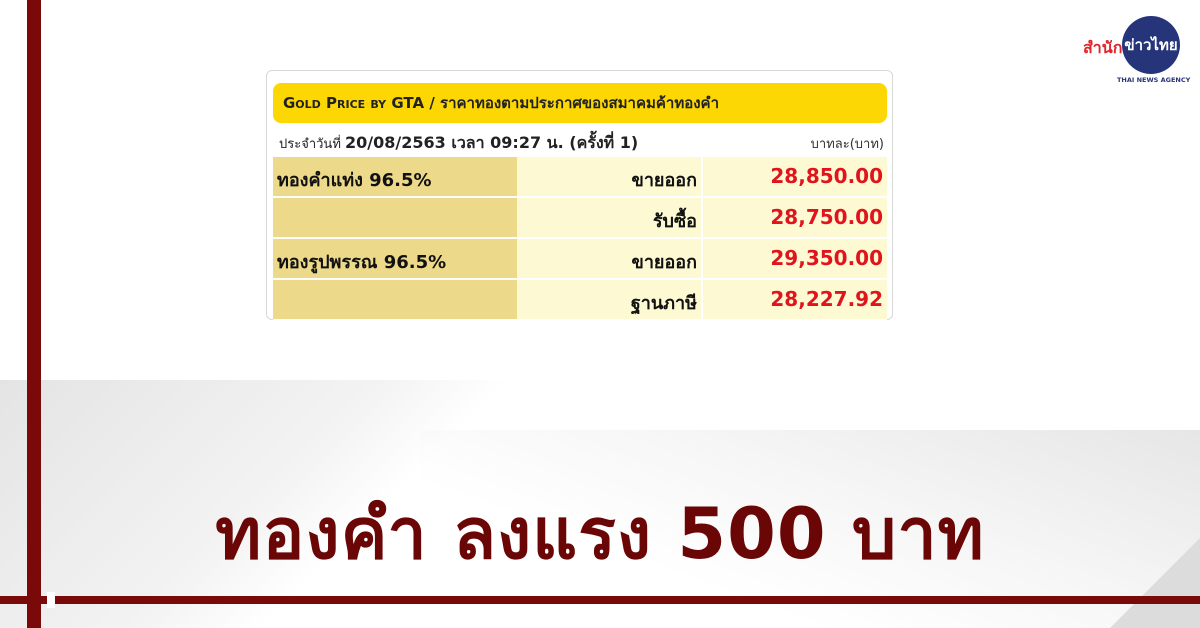 This screenshot has width=1200, height=628. I want to click on date-prefix: ประจำวันที่, so click(312, 144).